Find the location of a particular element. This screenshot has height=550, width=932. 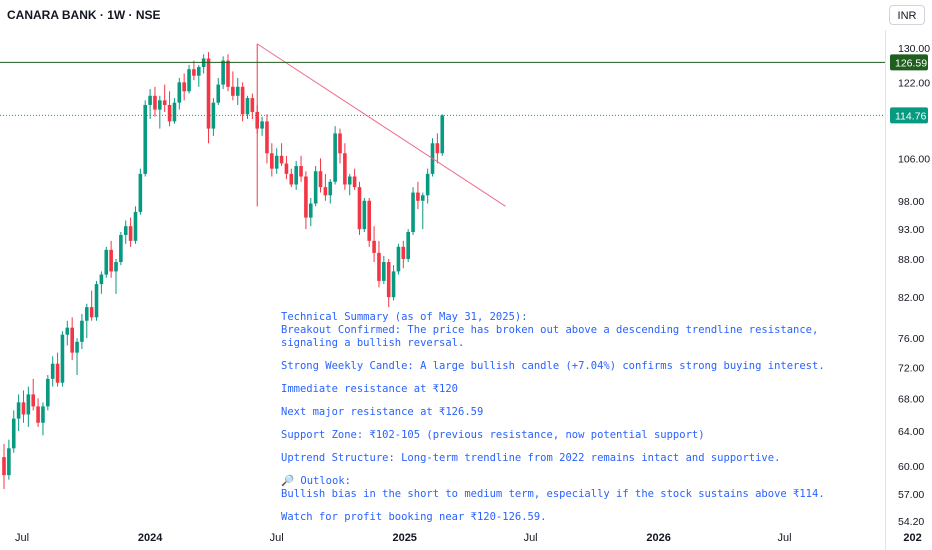

note-title: Technical Summary (as of May 31, 2025): is located at coordinates (404, 317).